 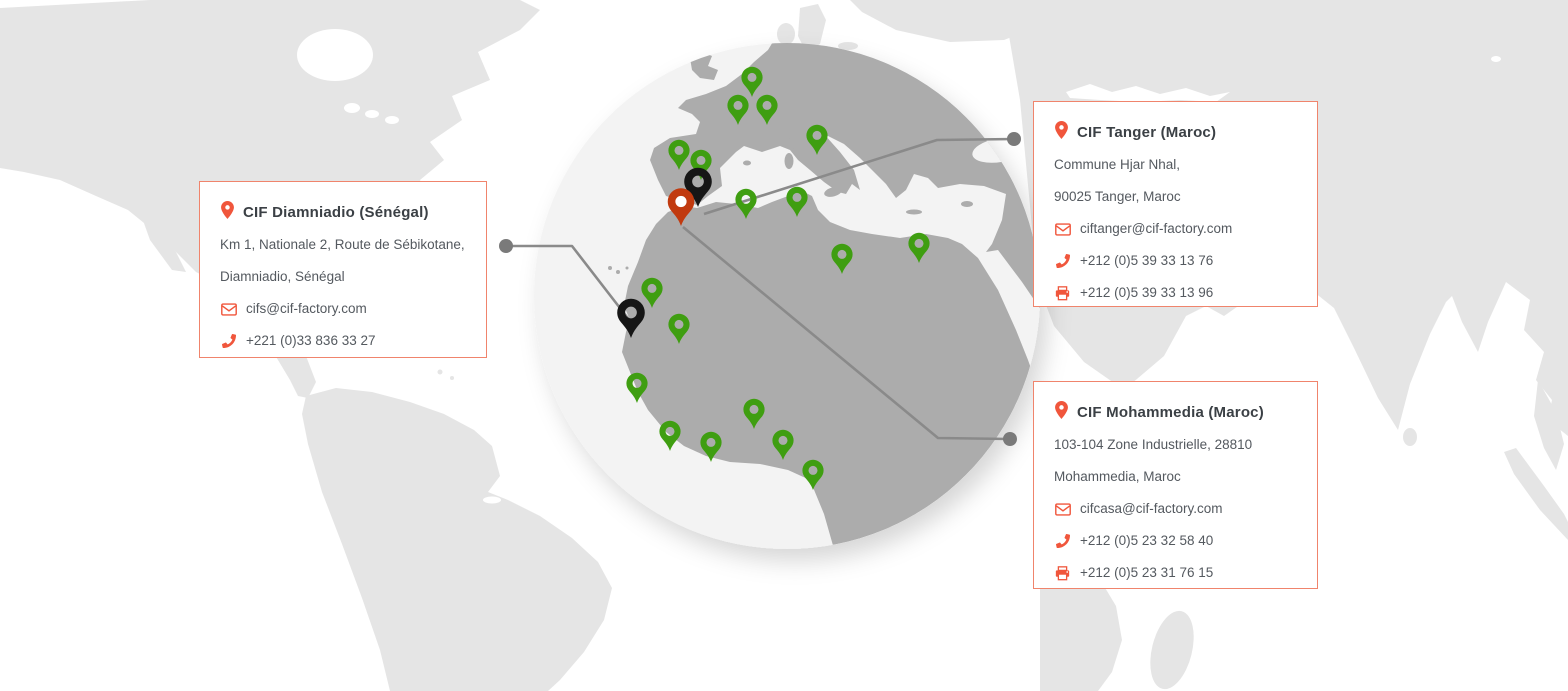 What do you see at coordinates (569, 283) in the screenshot?
I see `connector-diamniadio` at bounding box center [569, 283].